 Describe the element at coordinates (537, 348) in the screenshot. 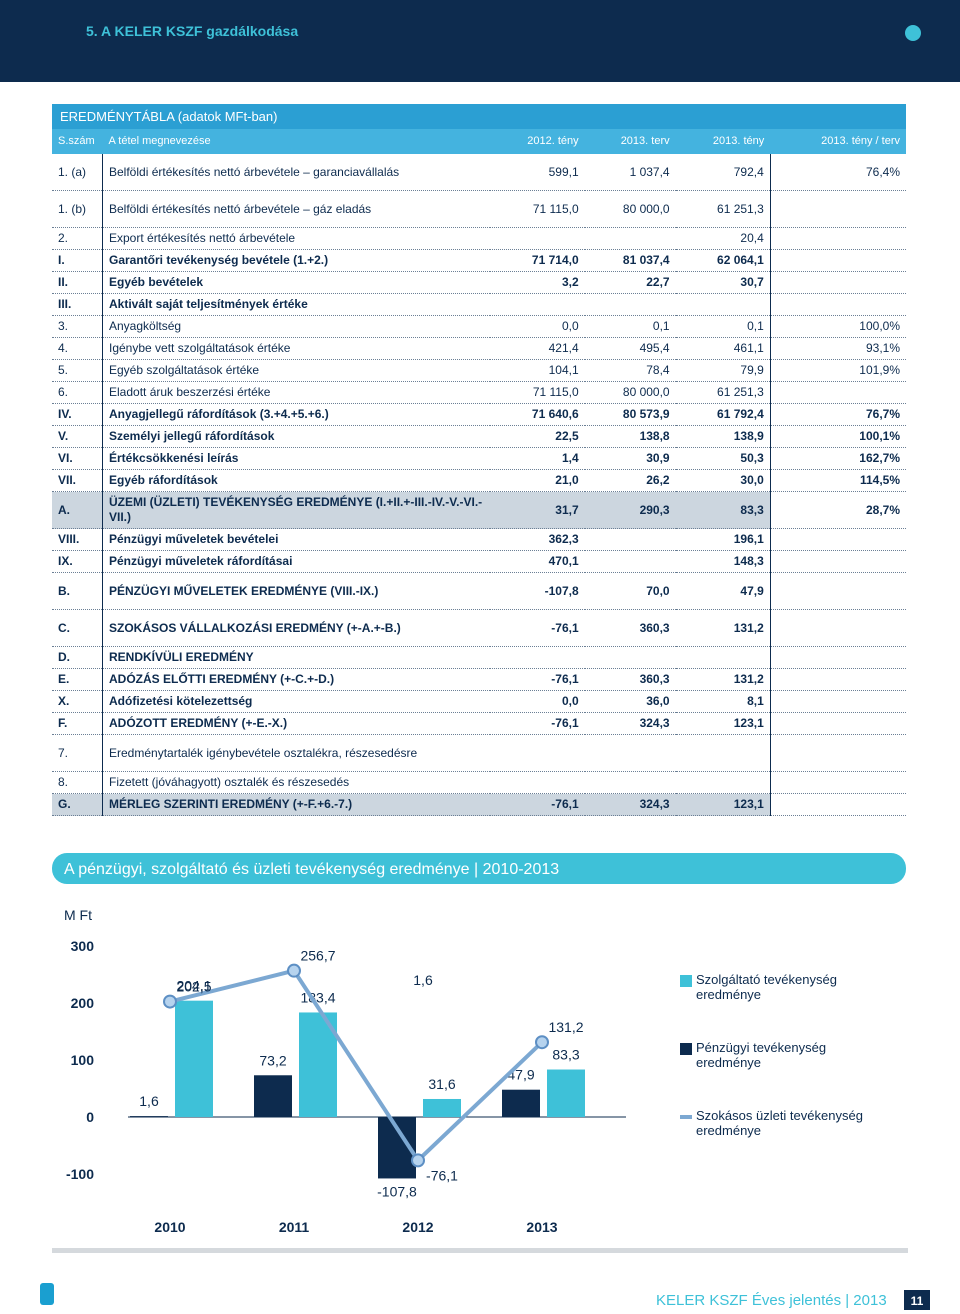

I see `table-cell: 421,4` at that location.